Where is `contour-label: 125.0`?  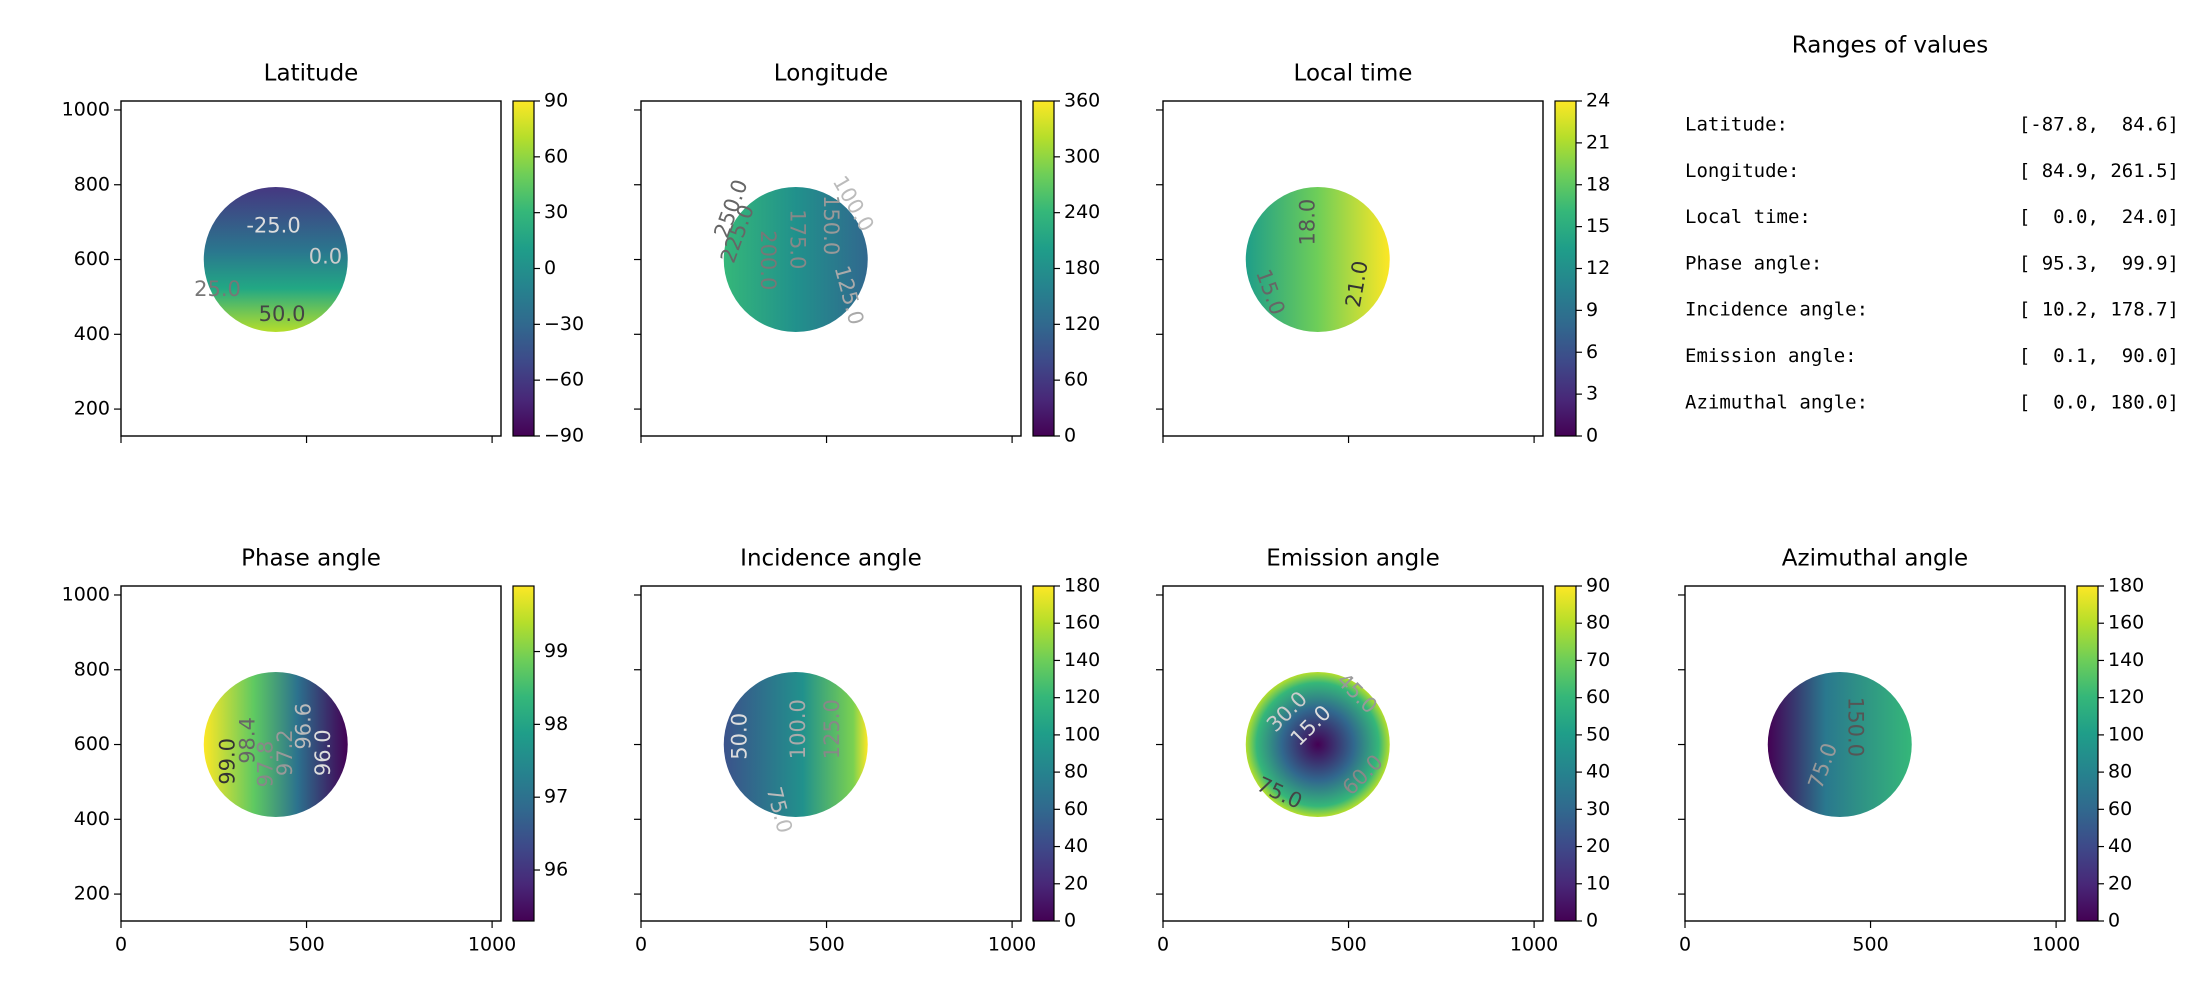
contour-label: 125.0 is located at coordinates (832, 729).